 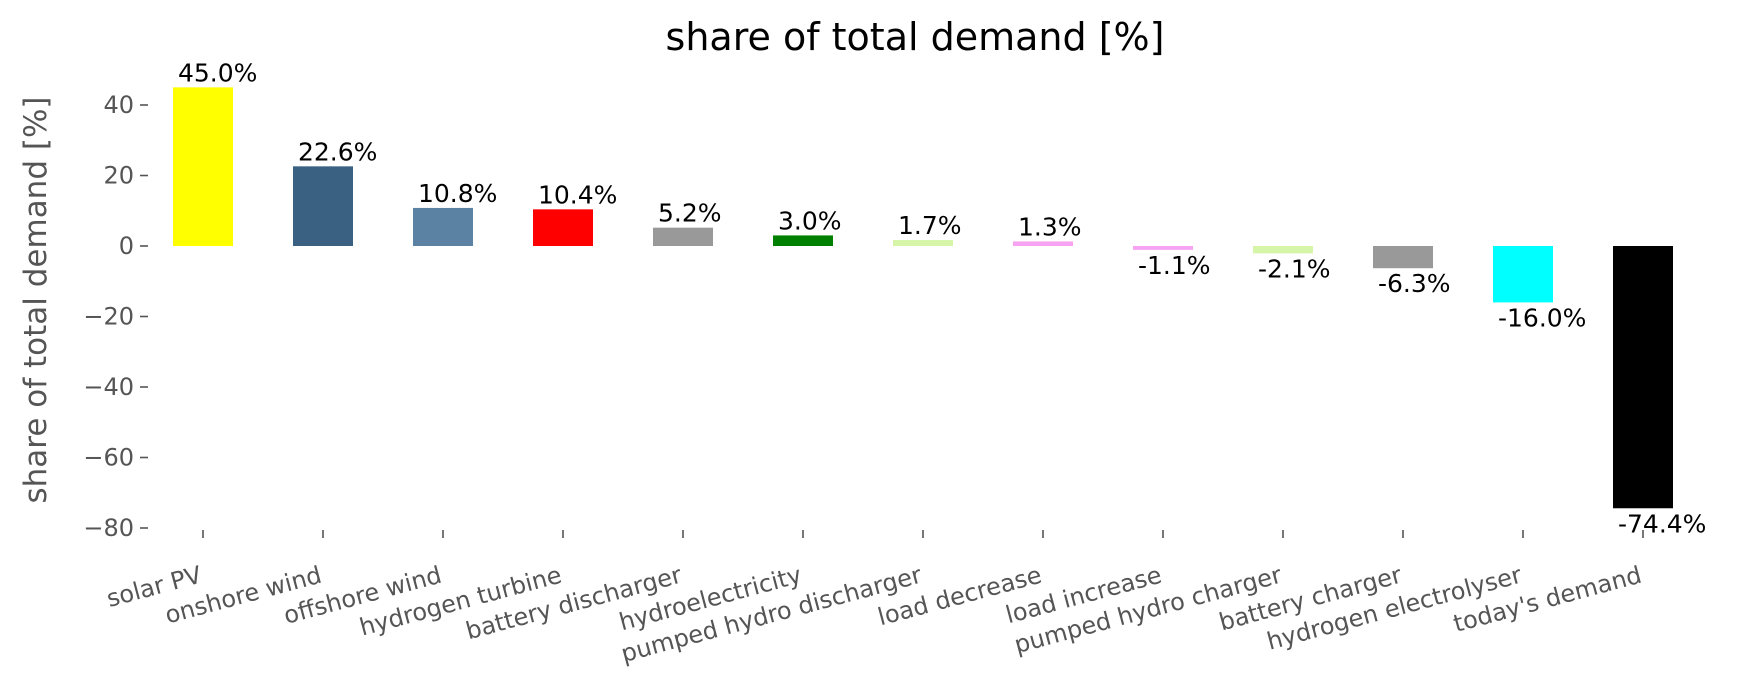 What do you see at coordinates (126, 246) in the screenshot?
I see `y-tick-label: 0` at bounding box center [126, 246].